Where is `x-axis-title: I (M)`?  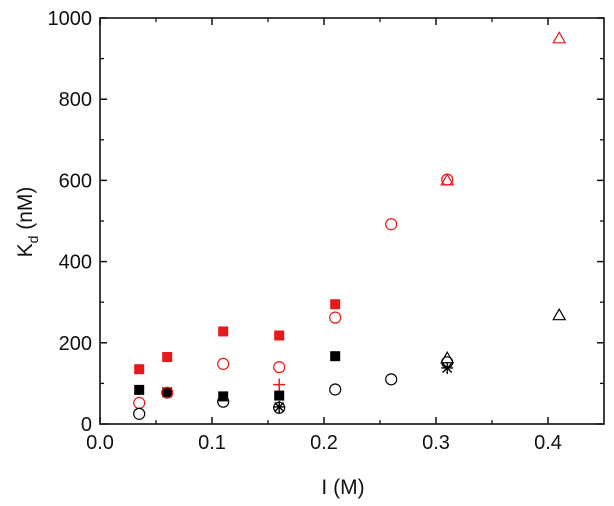 x-axis-title: I (M) is located at coordinates (342, 487).